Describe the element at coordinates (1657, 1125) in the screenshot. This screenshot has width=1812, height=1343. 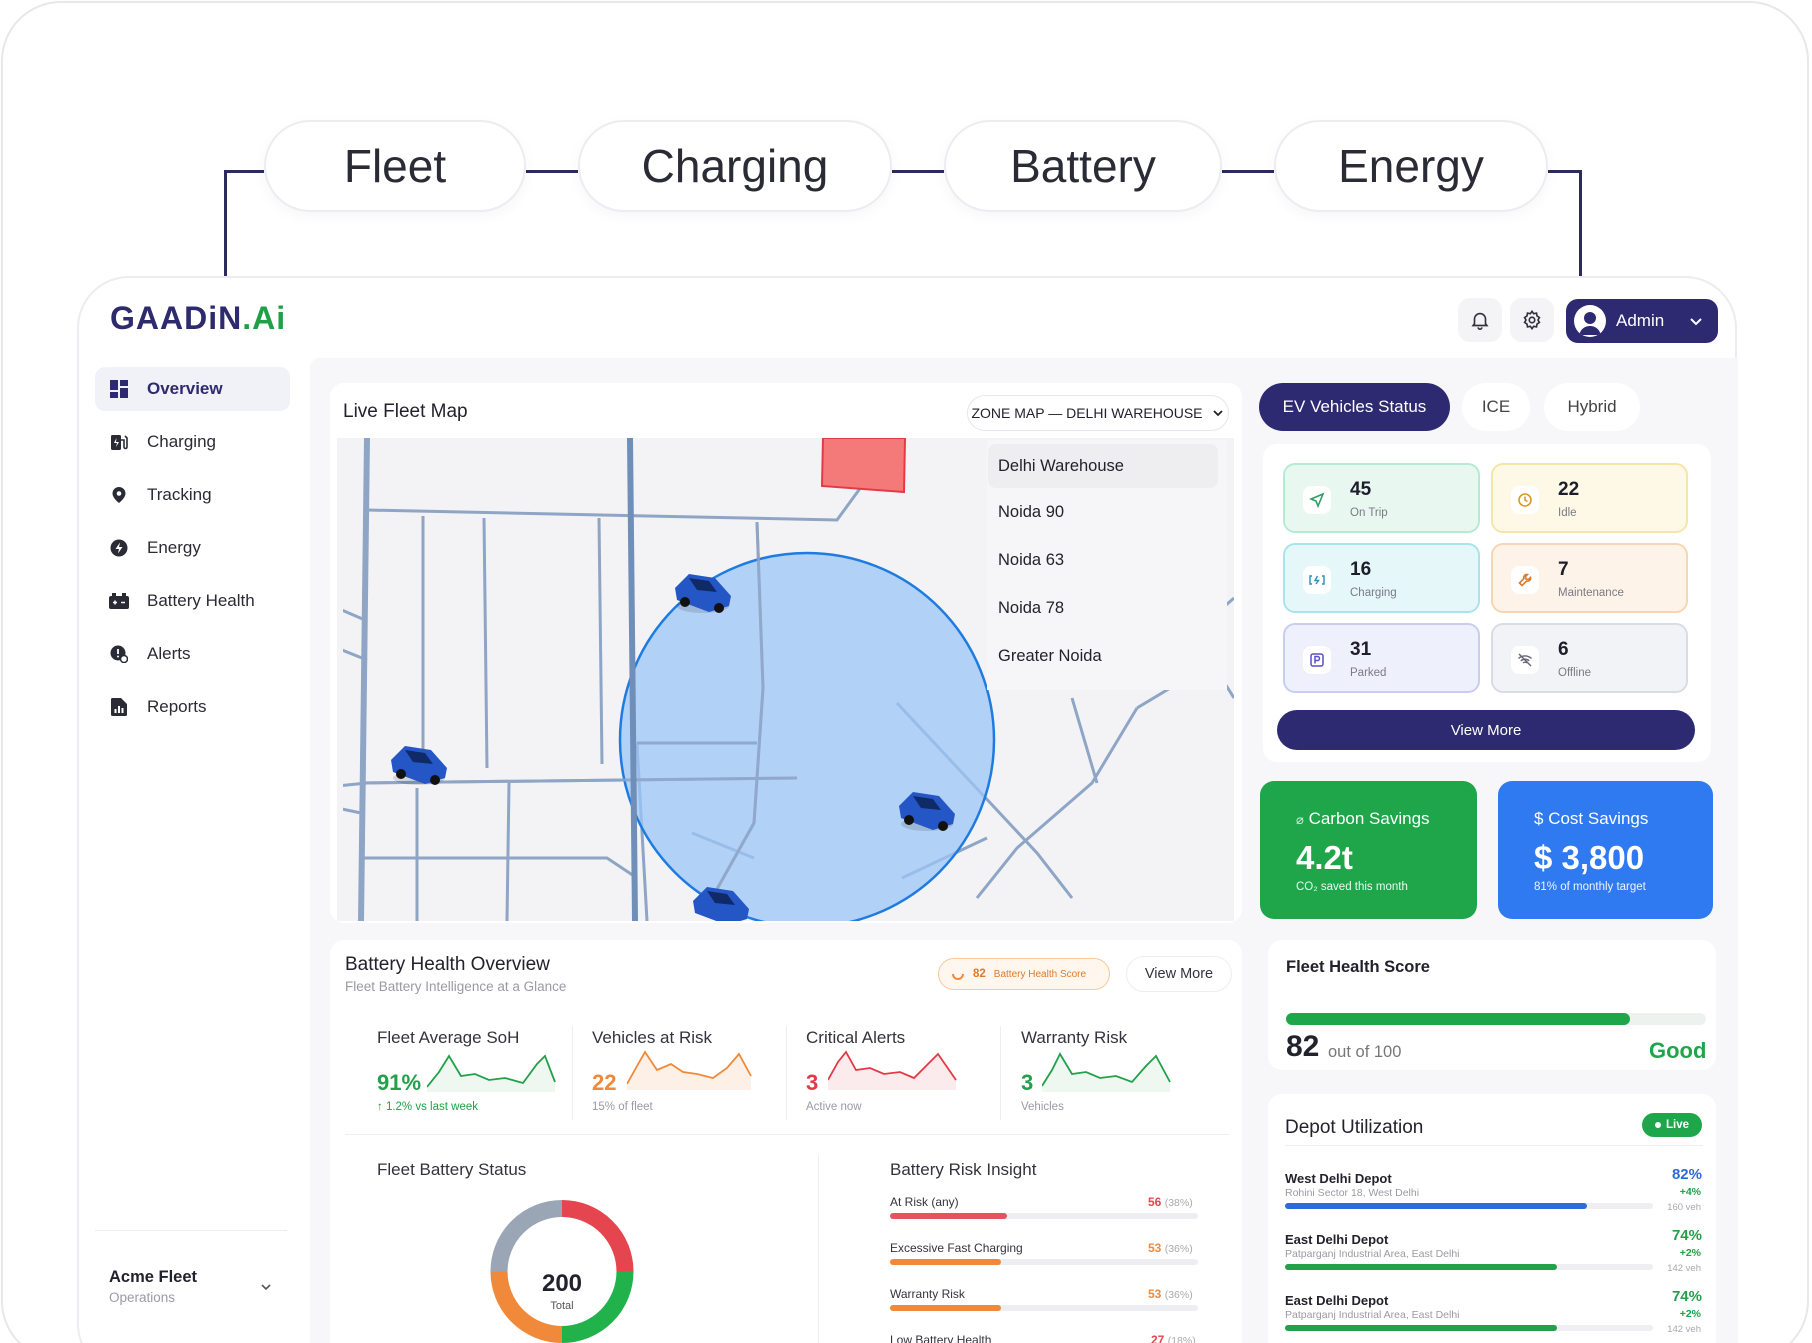
I see `live-dot-icon` at that location.